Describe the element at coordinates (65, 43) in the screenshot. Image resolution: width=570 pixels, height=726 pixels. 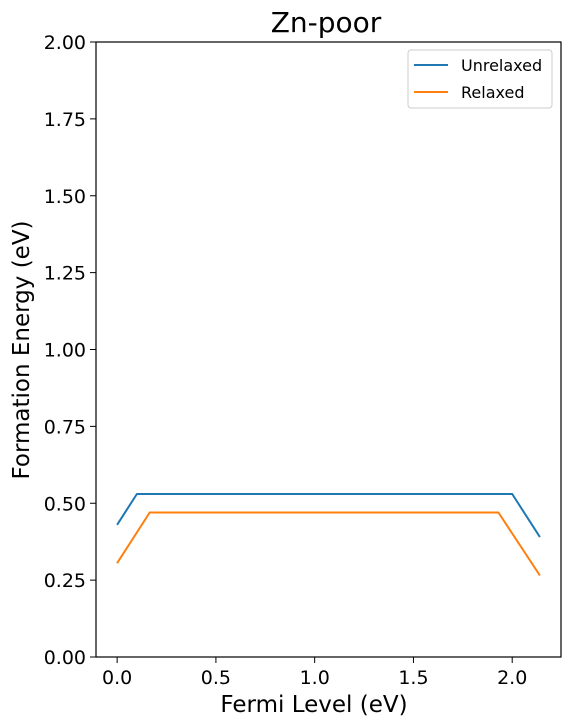
I see `y-tick-label: 2.00` at that location.